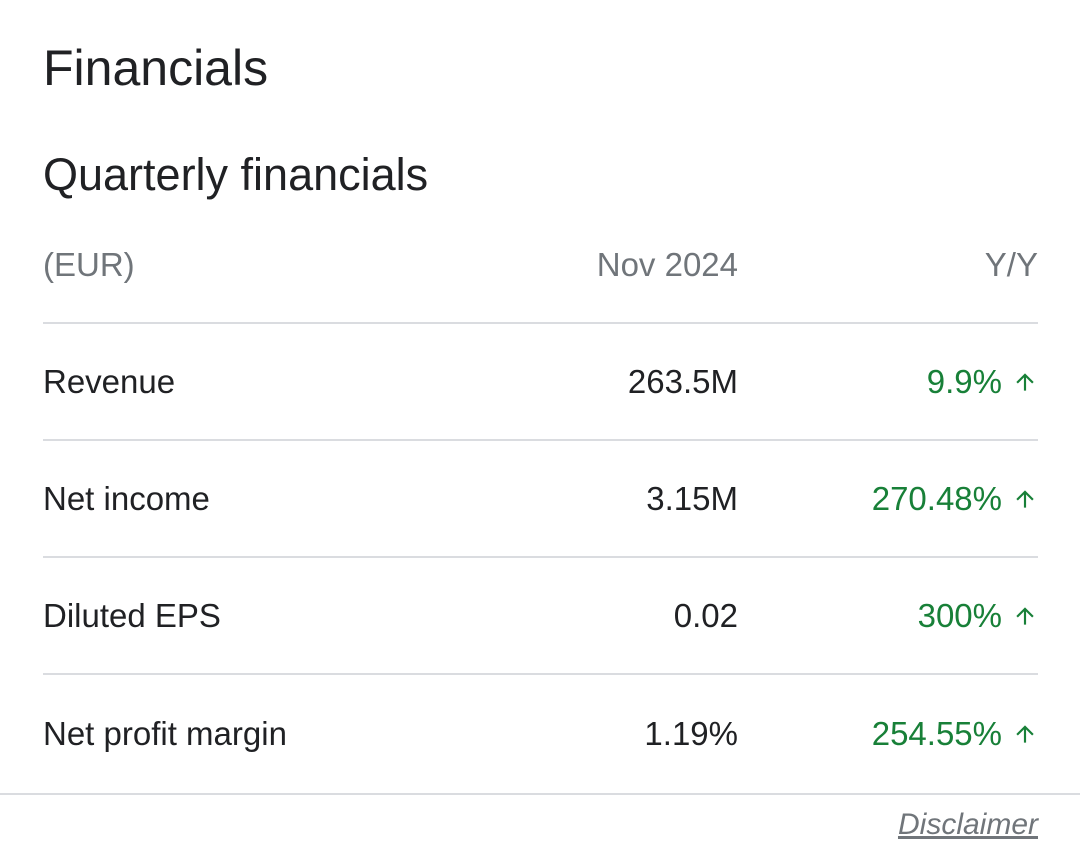 This screenshot has height=851, width=1080. I want to click on row-label: Revenue, so click(109, 381).